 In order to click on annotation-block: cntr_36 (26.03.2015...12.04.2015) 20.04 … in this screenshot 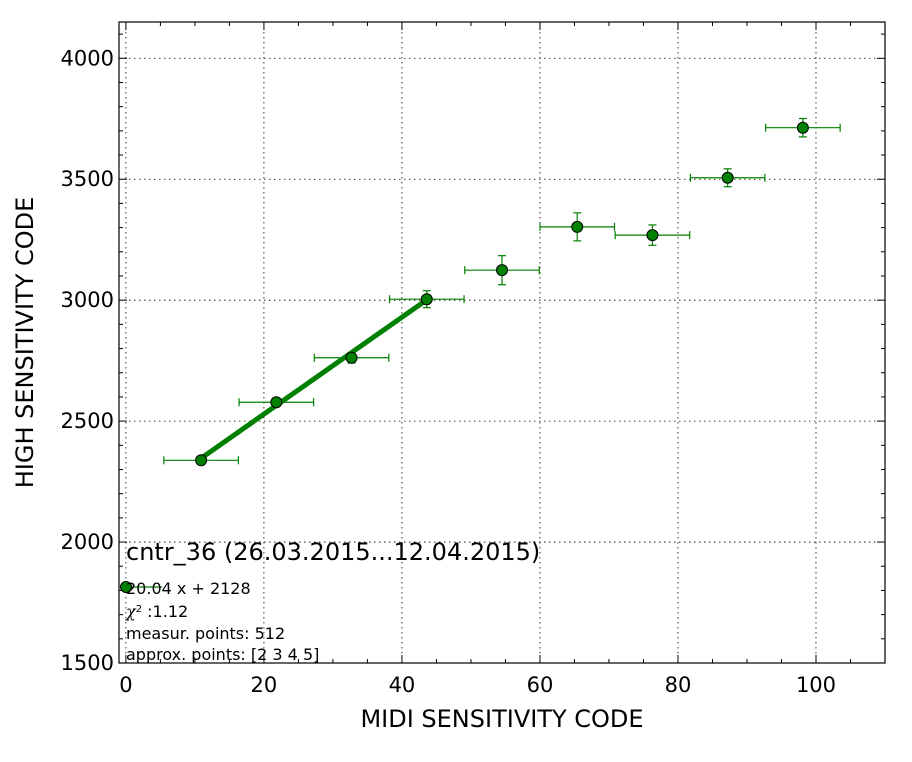, I will do `click(330, 601)`.